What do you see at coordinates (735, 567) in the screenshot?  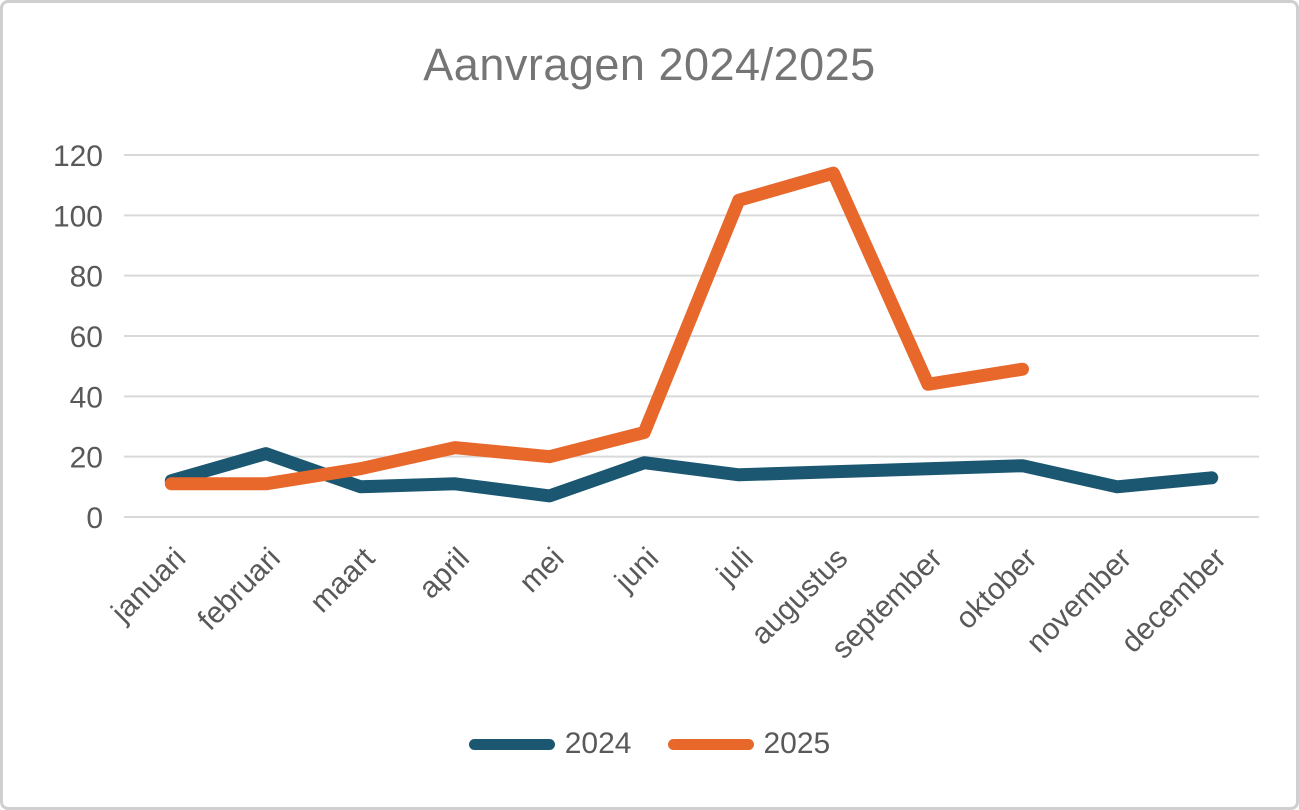 I see `x-axis-label-juli: juli` at bounding box center [735, 567].